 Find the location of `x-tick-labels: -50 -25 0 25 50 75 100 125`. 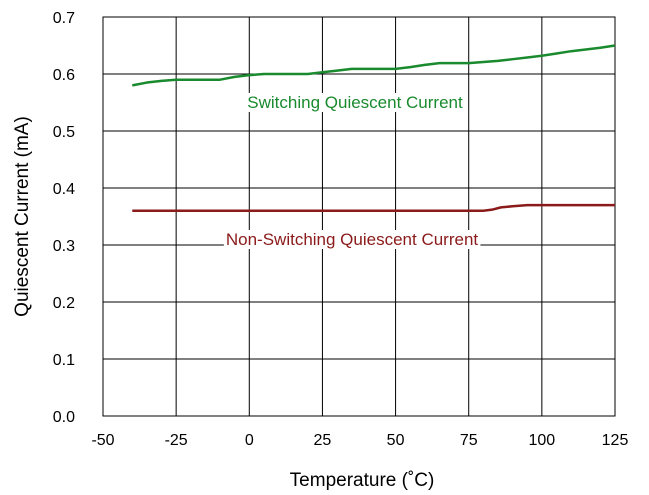

x-tick-labels: -50 -25 0 25 50 75 100 125 is located at coordinates (359, 440).